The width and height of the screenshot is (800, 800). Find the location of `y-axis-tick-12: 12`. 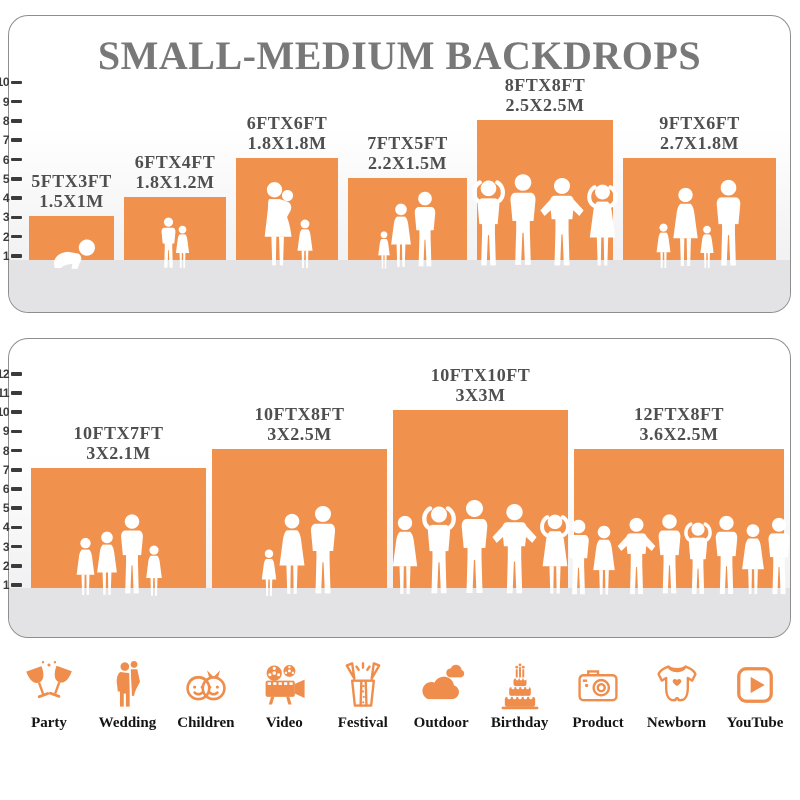

y-axis-tick-12: 12 is located at coordinates (11, 374).